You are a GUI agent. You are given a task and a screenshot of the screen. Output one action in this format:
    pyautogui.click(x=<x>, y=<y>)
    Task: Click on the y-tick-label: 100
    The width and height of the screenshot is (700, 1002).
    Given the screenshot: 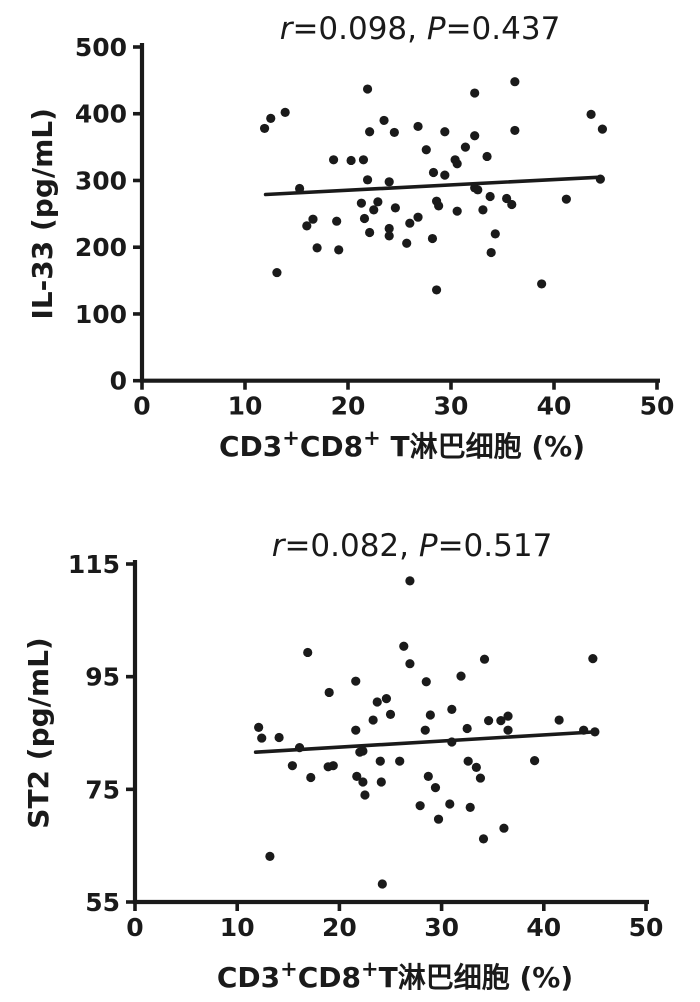 What is the action you would take?
    pyautogui.click(x=101, y=314)
    